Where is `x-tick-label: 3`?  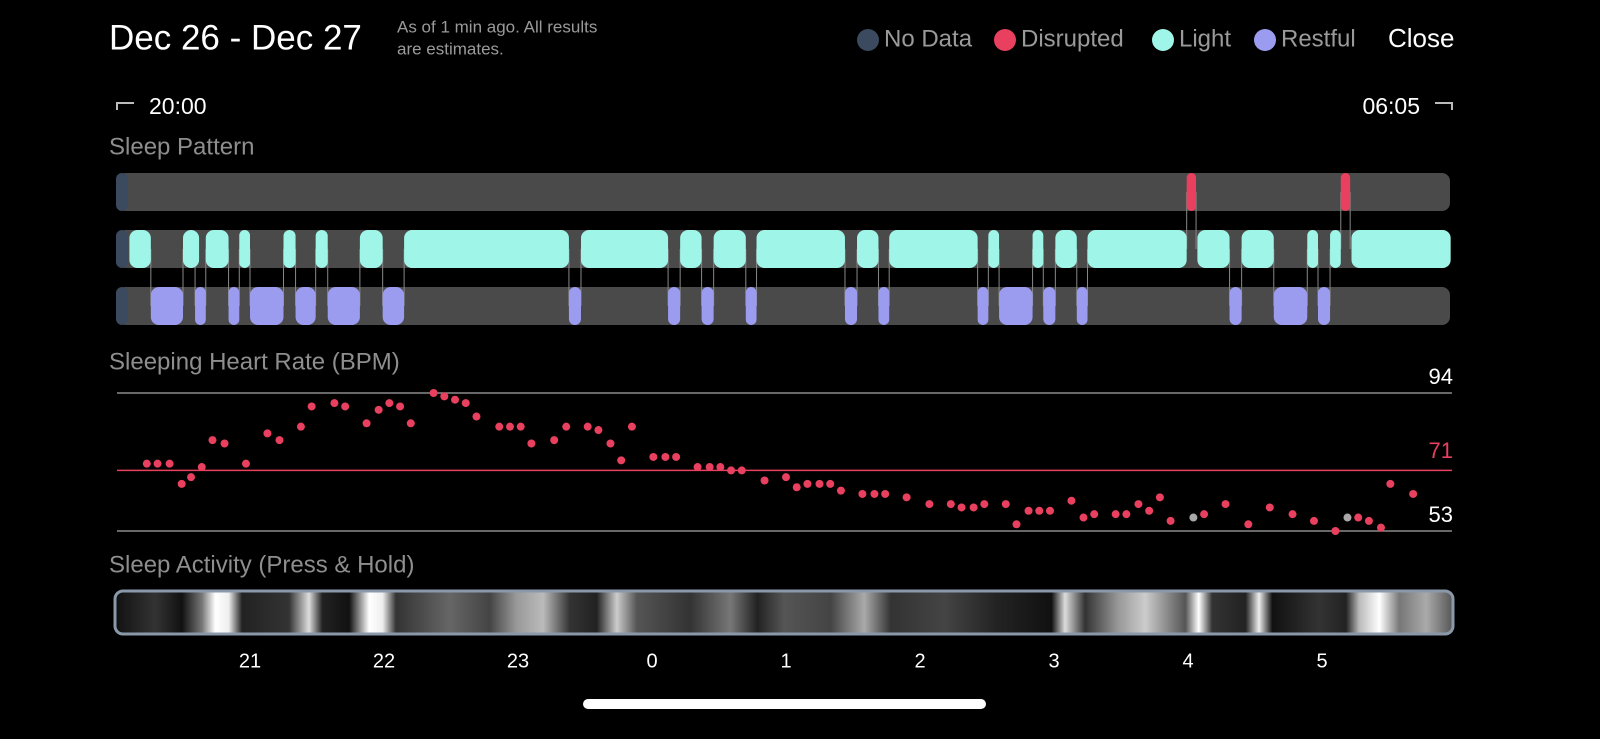 x-tick-label: 3 is located at coordinates (1053, 661).